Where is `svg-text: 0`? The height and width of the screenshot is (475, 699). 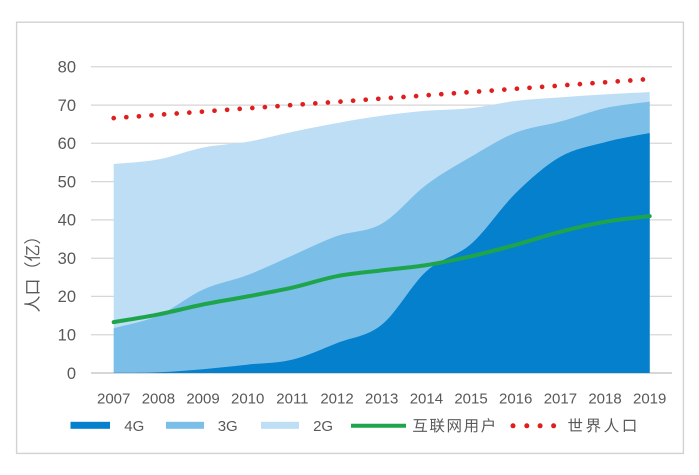 svg-text: 0 is located at coordinates (71, 374).